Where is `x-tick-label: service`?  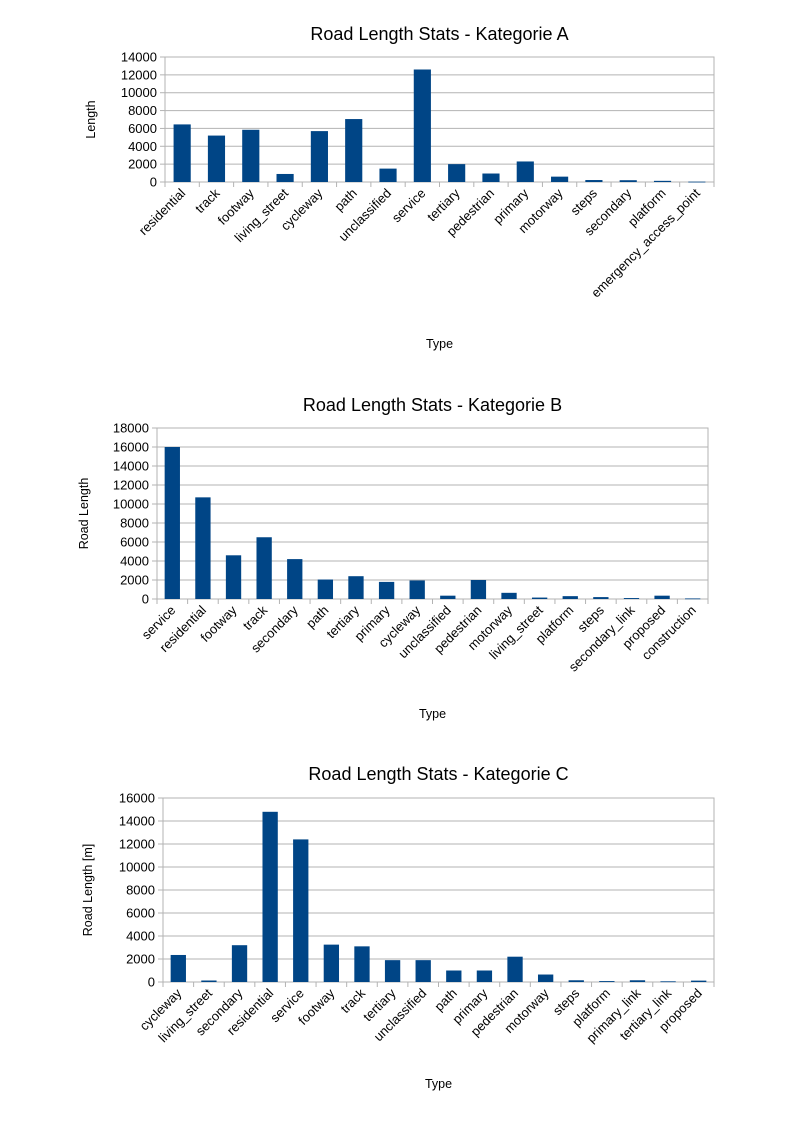 x-tick-label: service is located at coordinates (409, 206).